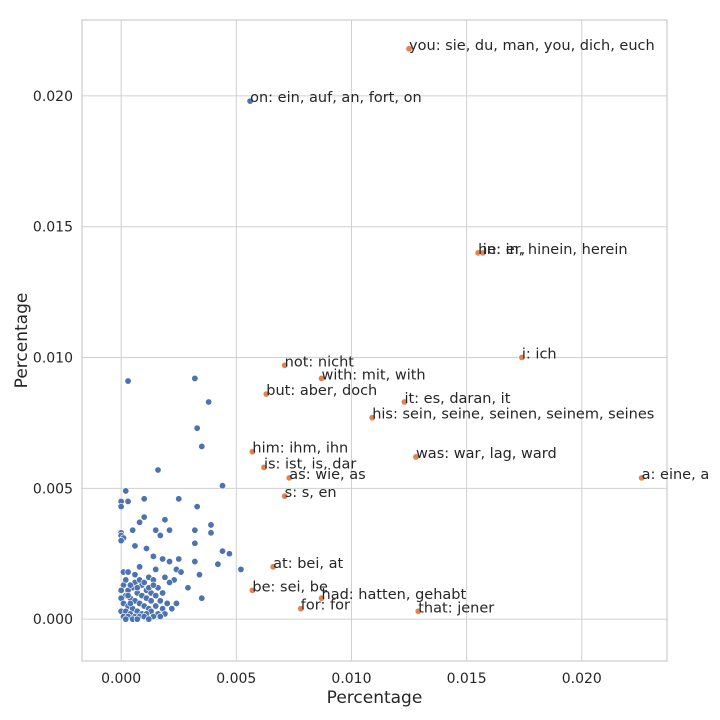  I want to click on point-annotation: as: wie, as, so click(327, 475).